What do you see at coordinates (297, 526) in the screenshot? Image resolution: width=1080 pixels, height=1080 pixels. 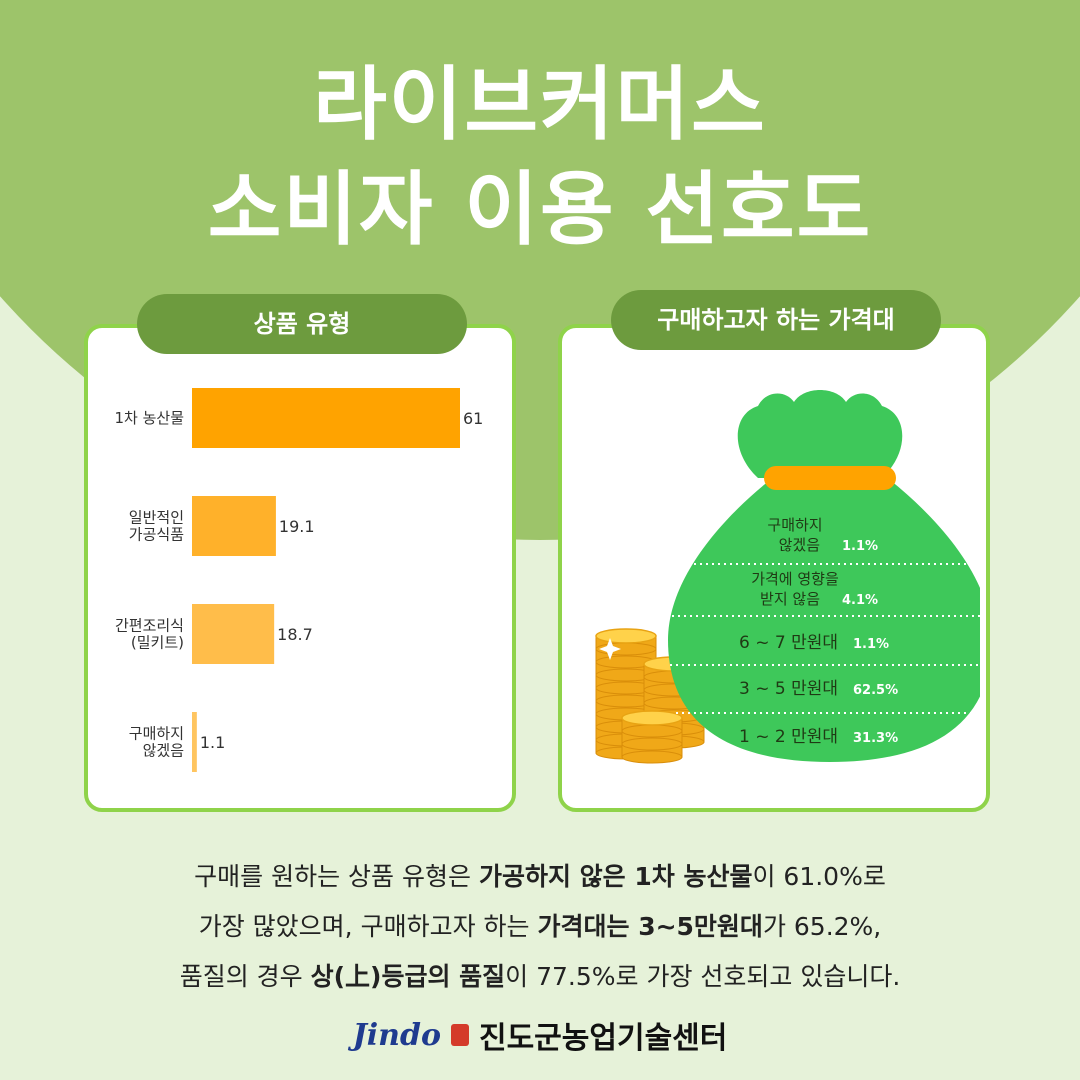 I see `bar-value-label-2: 19.1` at bounding box center [297, 526].